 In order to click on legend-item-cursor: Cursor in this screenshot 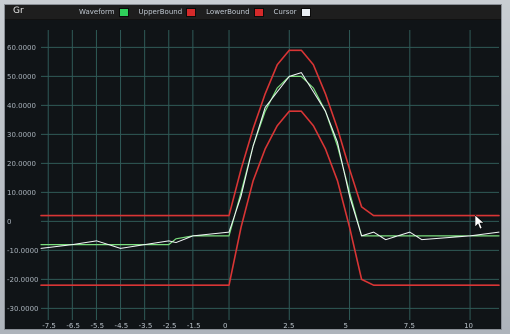, I will do `click(292, 12)`.